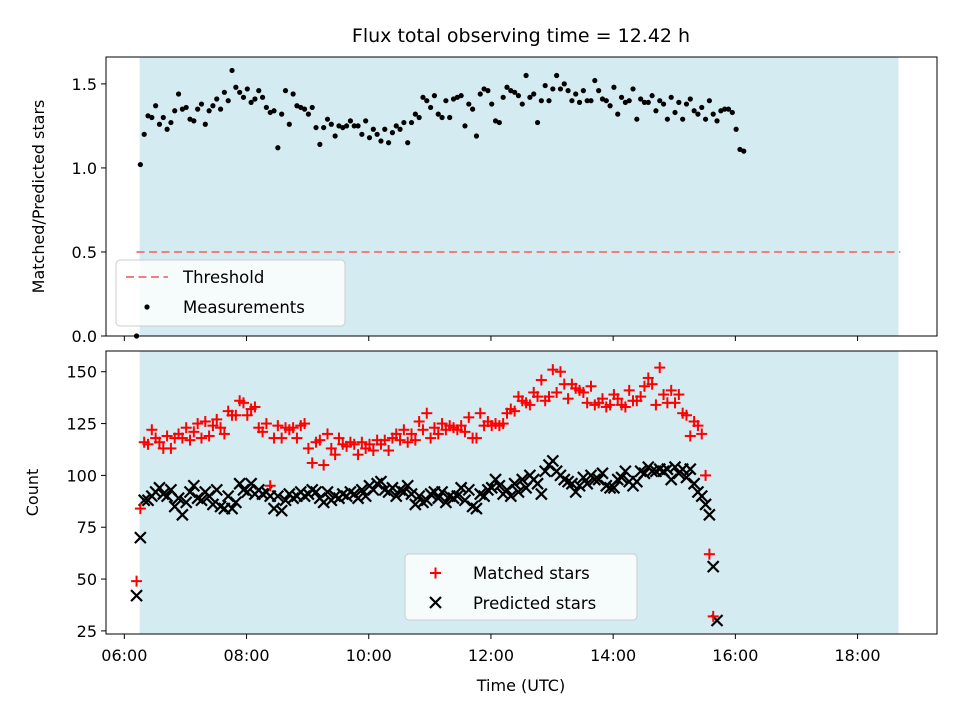  What do you see at coordinates (491, 655) in the screenshot?
I see `x-tick-label: 12:00` at bounding box center [491, 655].